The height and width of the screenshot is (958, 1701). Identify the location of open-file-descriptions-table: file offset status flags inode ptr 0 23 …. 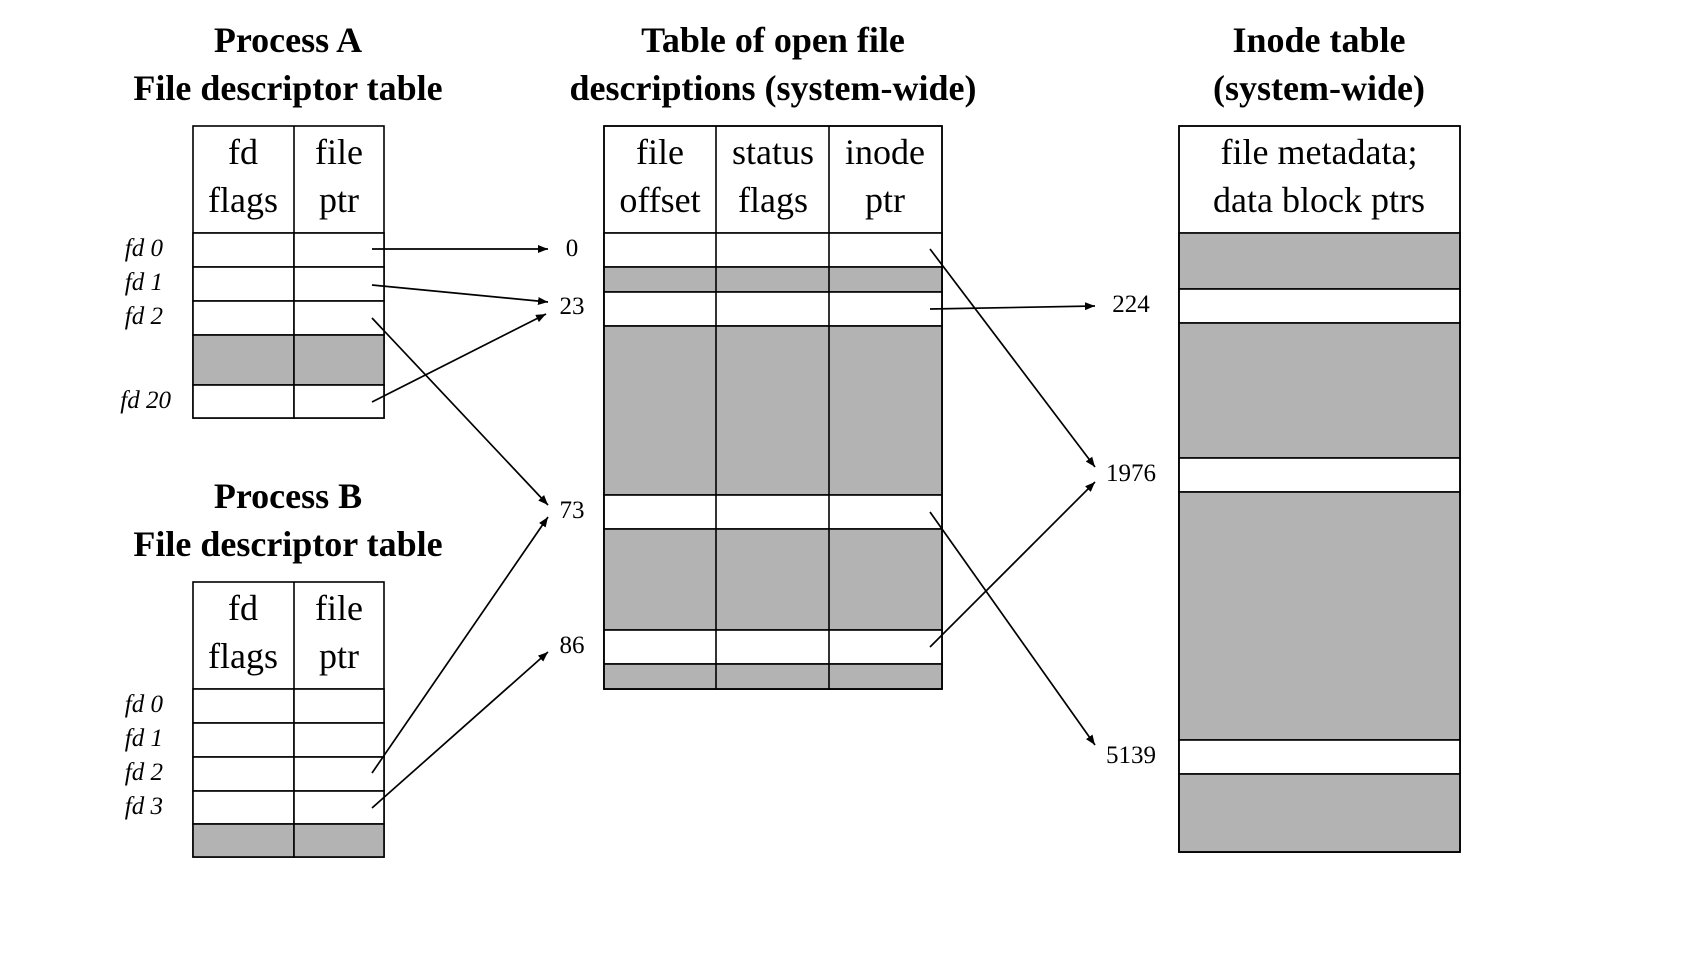
(751, 407).